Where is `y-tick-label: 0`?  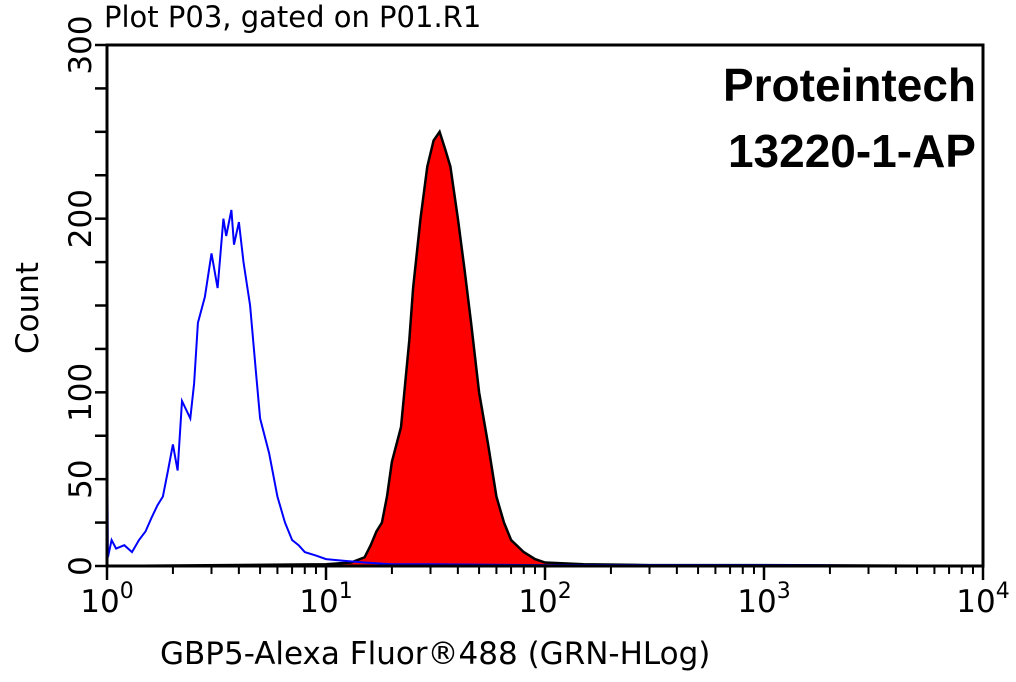 y-tick-label: 0 is located at coordinates (81, 566).